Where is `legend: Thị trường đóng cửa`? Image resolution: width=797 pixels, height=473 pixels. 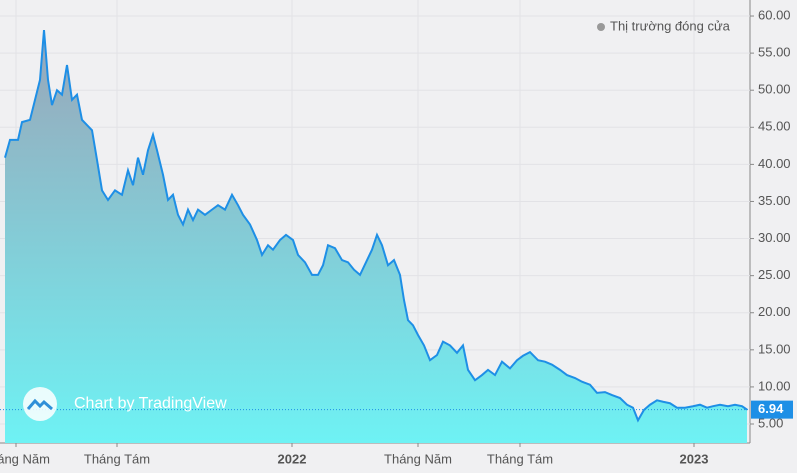 legend: Thị trường đóng cửa is located at coordinates (664, 25).